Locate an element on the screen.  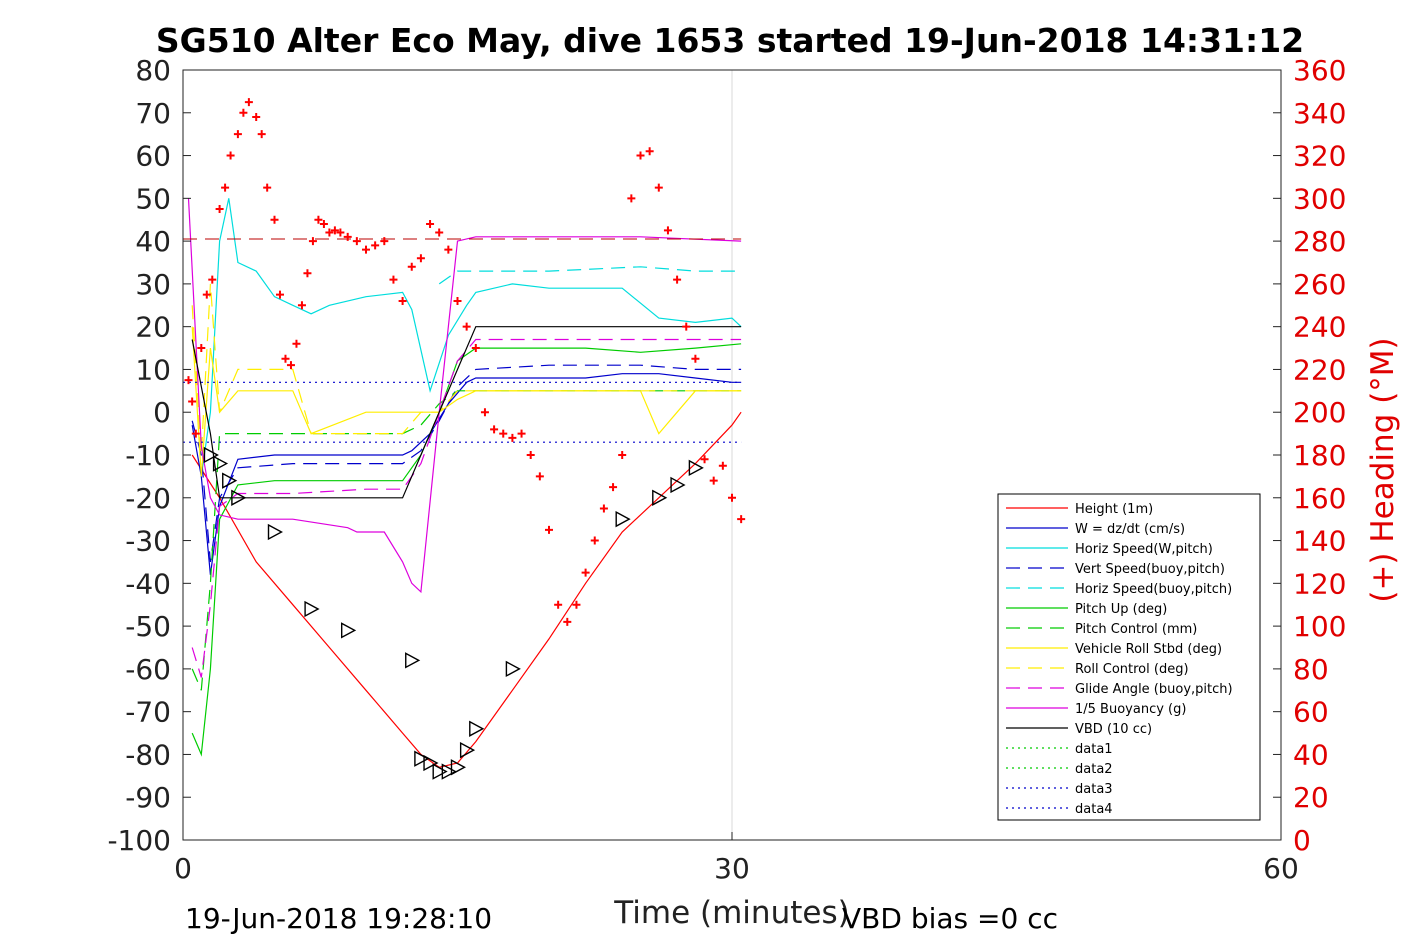
legend-label: Horiz Speed(W,pitch) is located at coordinates (1144, 549).